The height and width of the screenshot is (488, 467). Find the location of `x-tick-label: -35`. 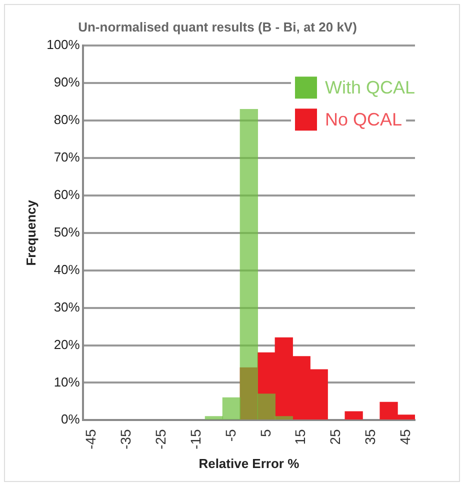

x-tick-label: -35 is located at coordinates (125, 439).